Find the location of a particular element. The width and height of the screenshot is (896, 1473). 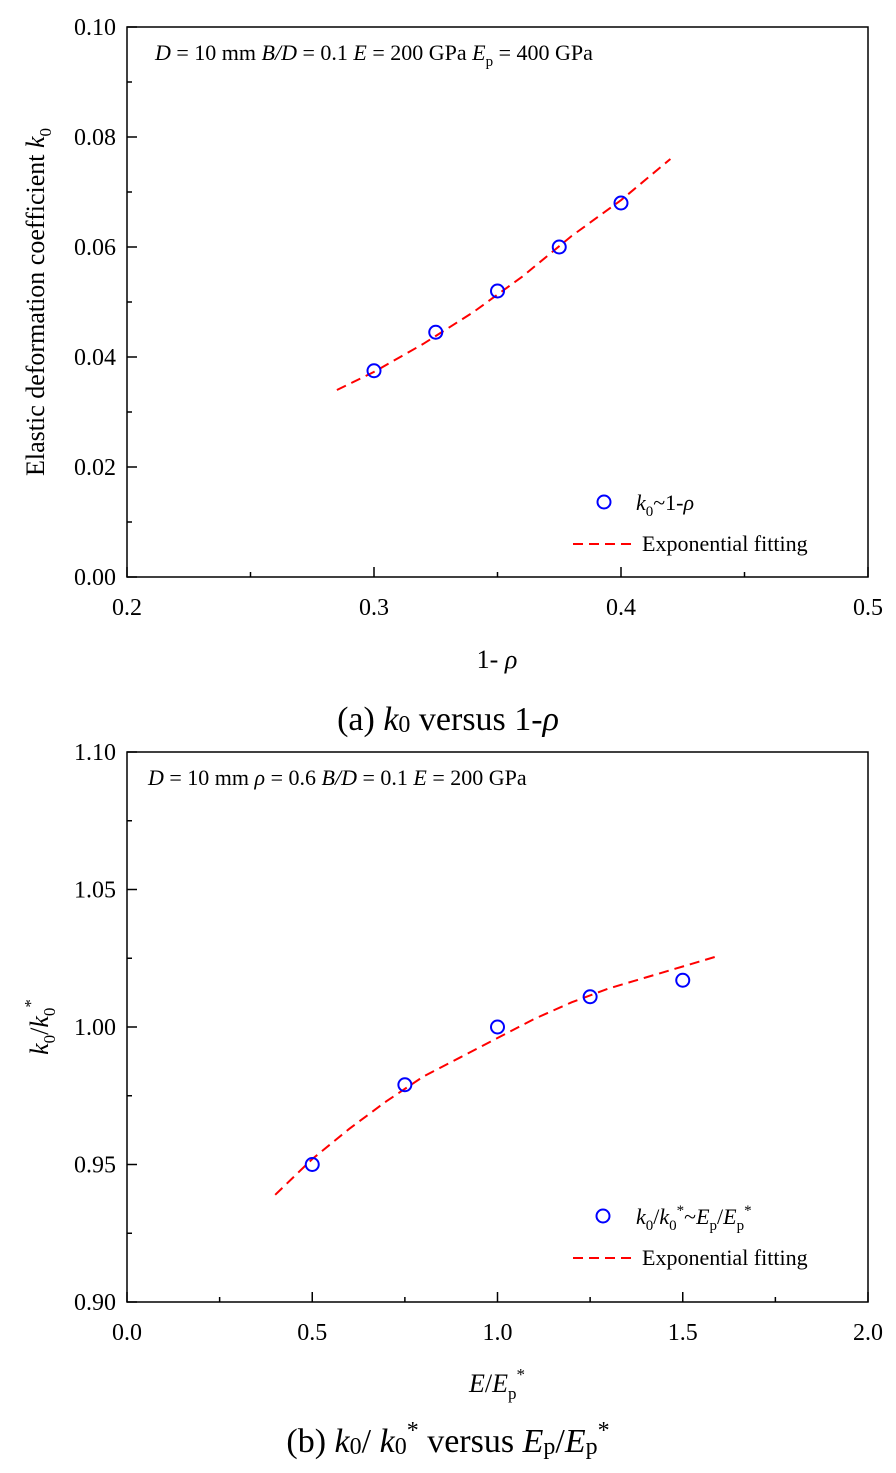

x-axis-title-a: 1- ρ is located at coordinates (497, 659).